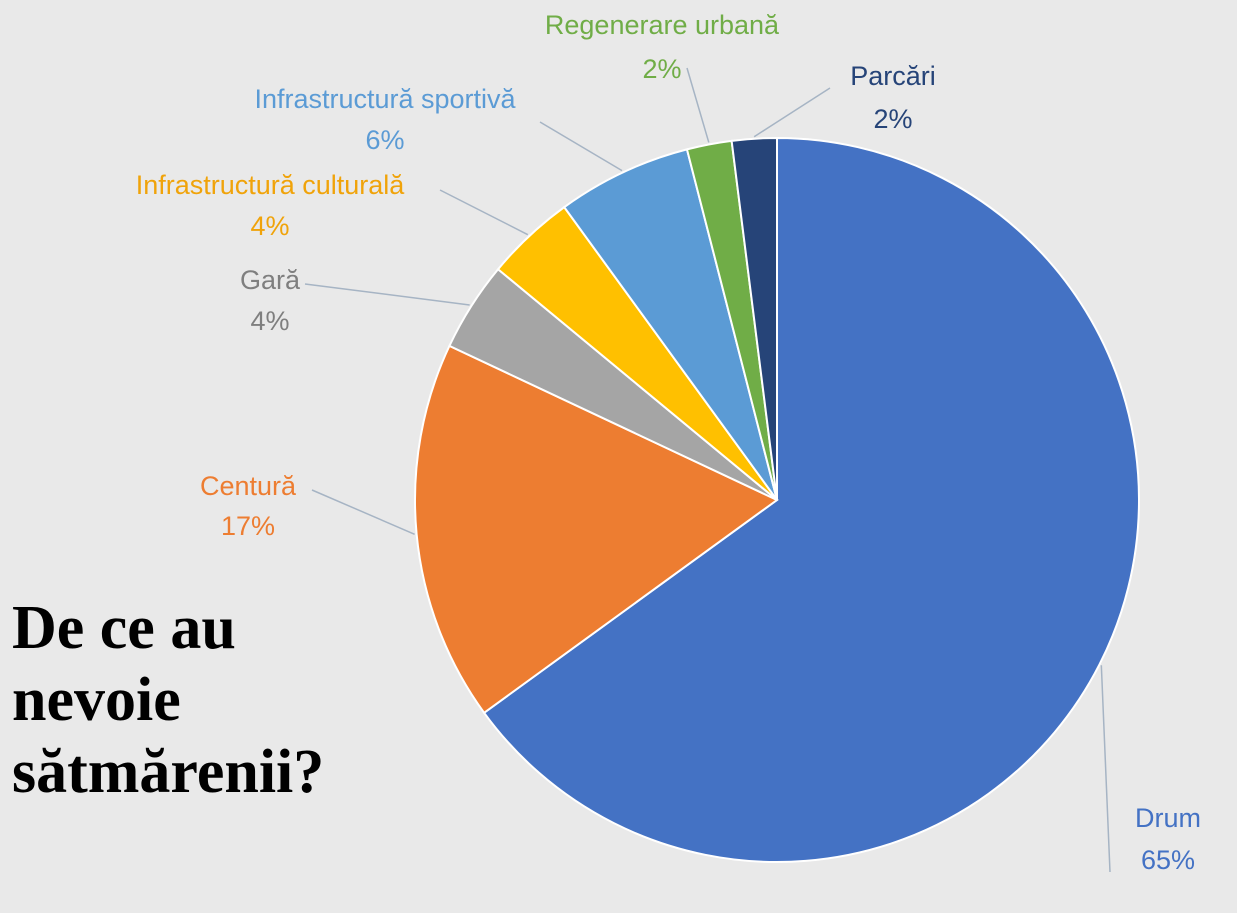 The width and height of the screenshot is (1237, 913). What do you see at coordinates (248, 486) in the screenshot?
I see `slice-label: Centură` at bounding box center [248, 486].